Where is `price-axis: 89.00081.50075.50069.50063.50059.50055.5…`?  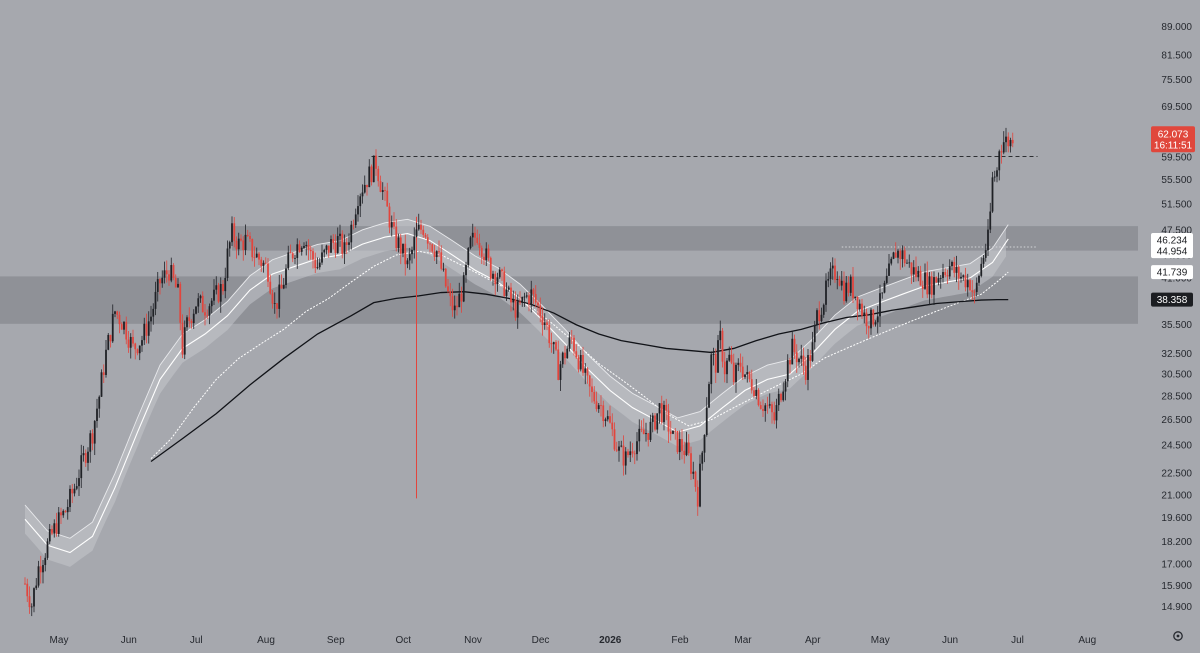
price-axis: 89.00081.50075.50069.50063.50059.50055.5… is located at coordinates (1176, 317).